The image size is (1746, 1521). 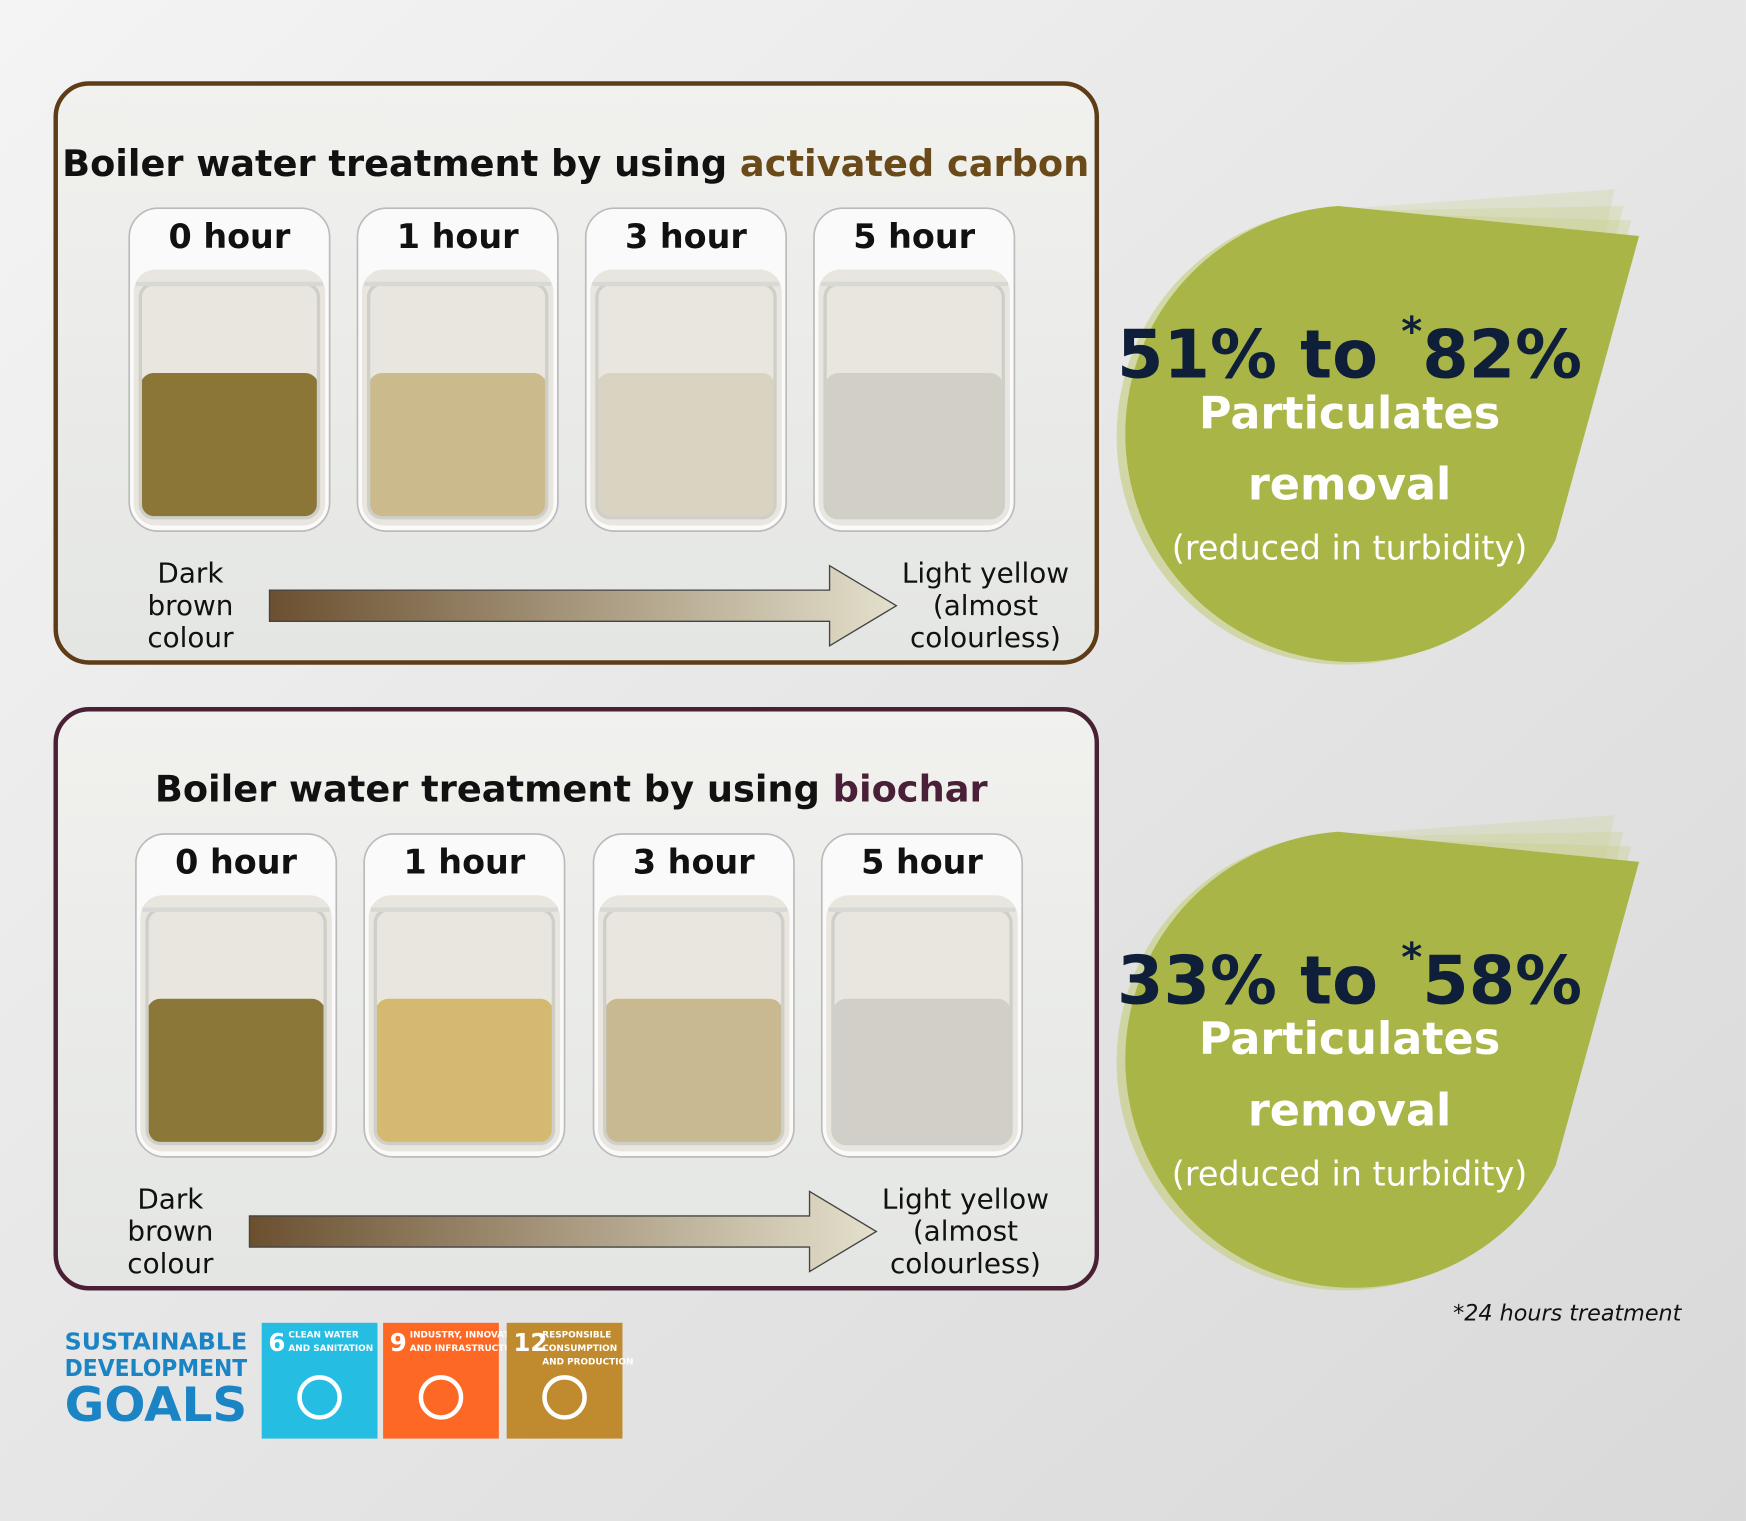 I want to click on sdg-tile-text: CLEAN WATER, so click(x=323, y=1336).